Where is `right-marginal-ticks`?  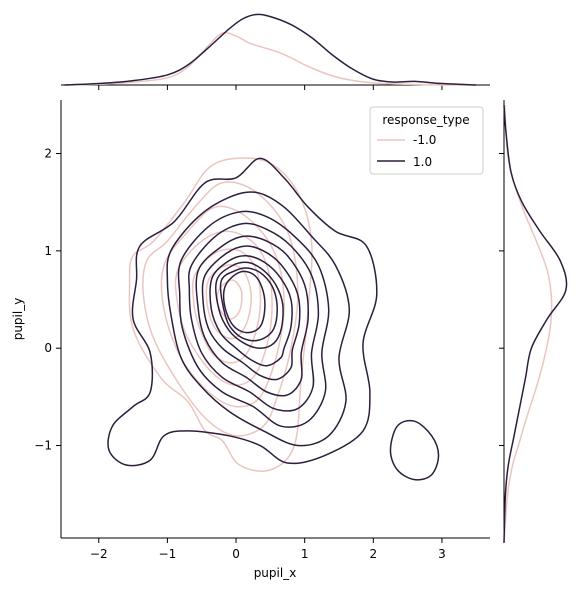
right-marginal-ticks is located at coordinates (501, 300).